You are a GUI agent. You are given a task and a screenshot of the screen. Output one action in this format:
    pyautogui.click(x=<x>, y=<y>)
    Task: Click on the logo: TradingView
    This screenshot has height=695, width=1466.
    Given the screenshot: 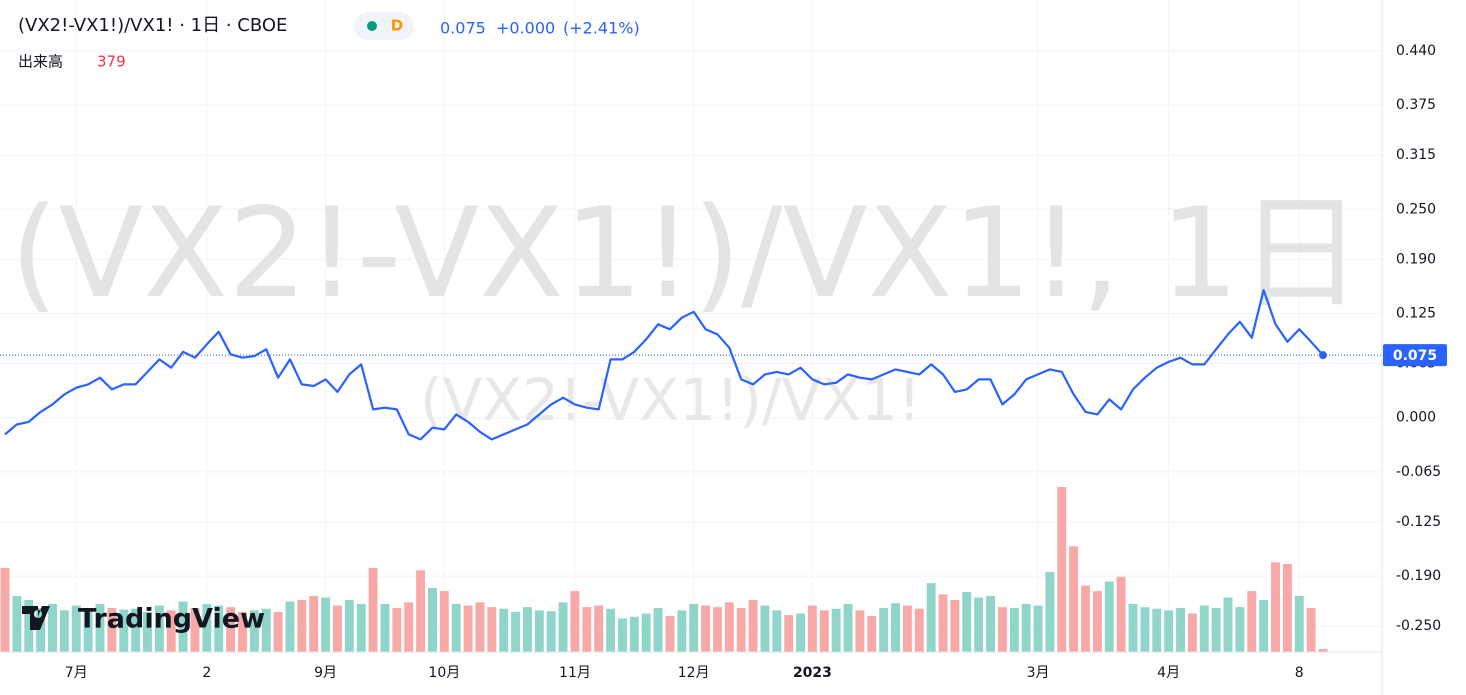 What is the action you would take?
    pyautogui.click(x=143, y=619)
    